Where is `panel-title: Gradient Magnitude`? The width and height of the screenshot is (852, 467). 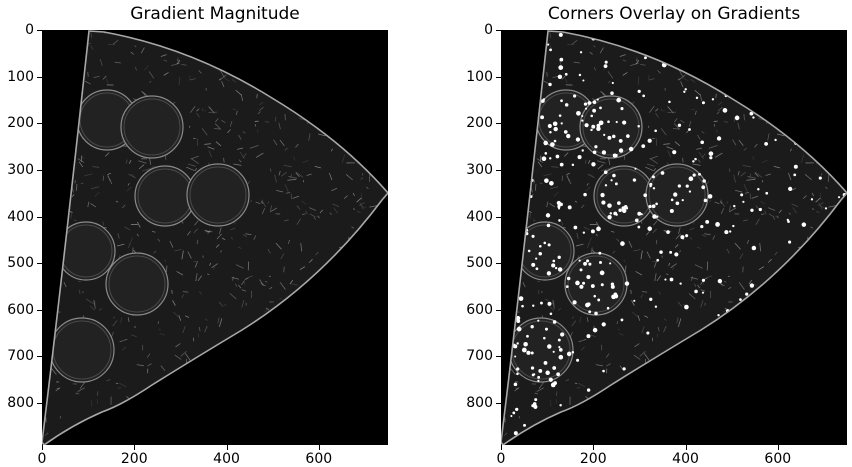 panel-title: Gradient Magnitude is located at coordinates (215, 14).